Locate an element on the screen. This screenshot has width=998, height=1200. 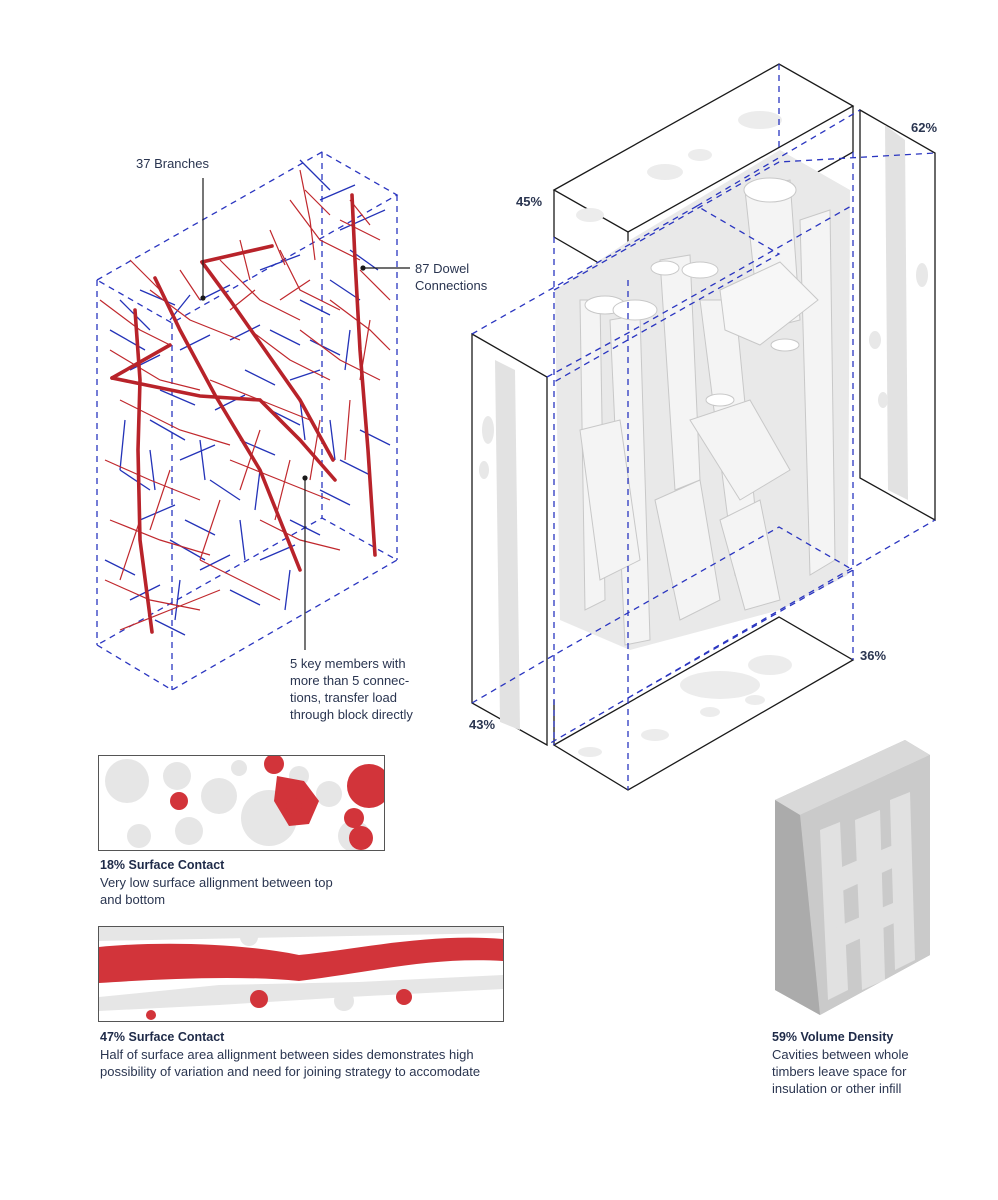
percent-right-top: 62% is located at coordinates (924, 127).